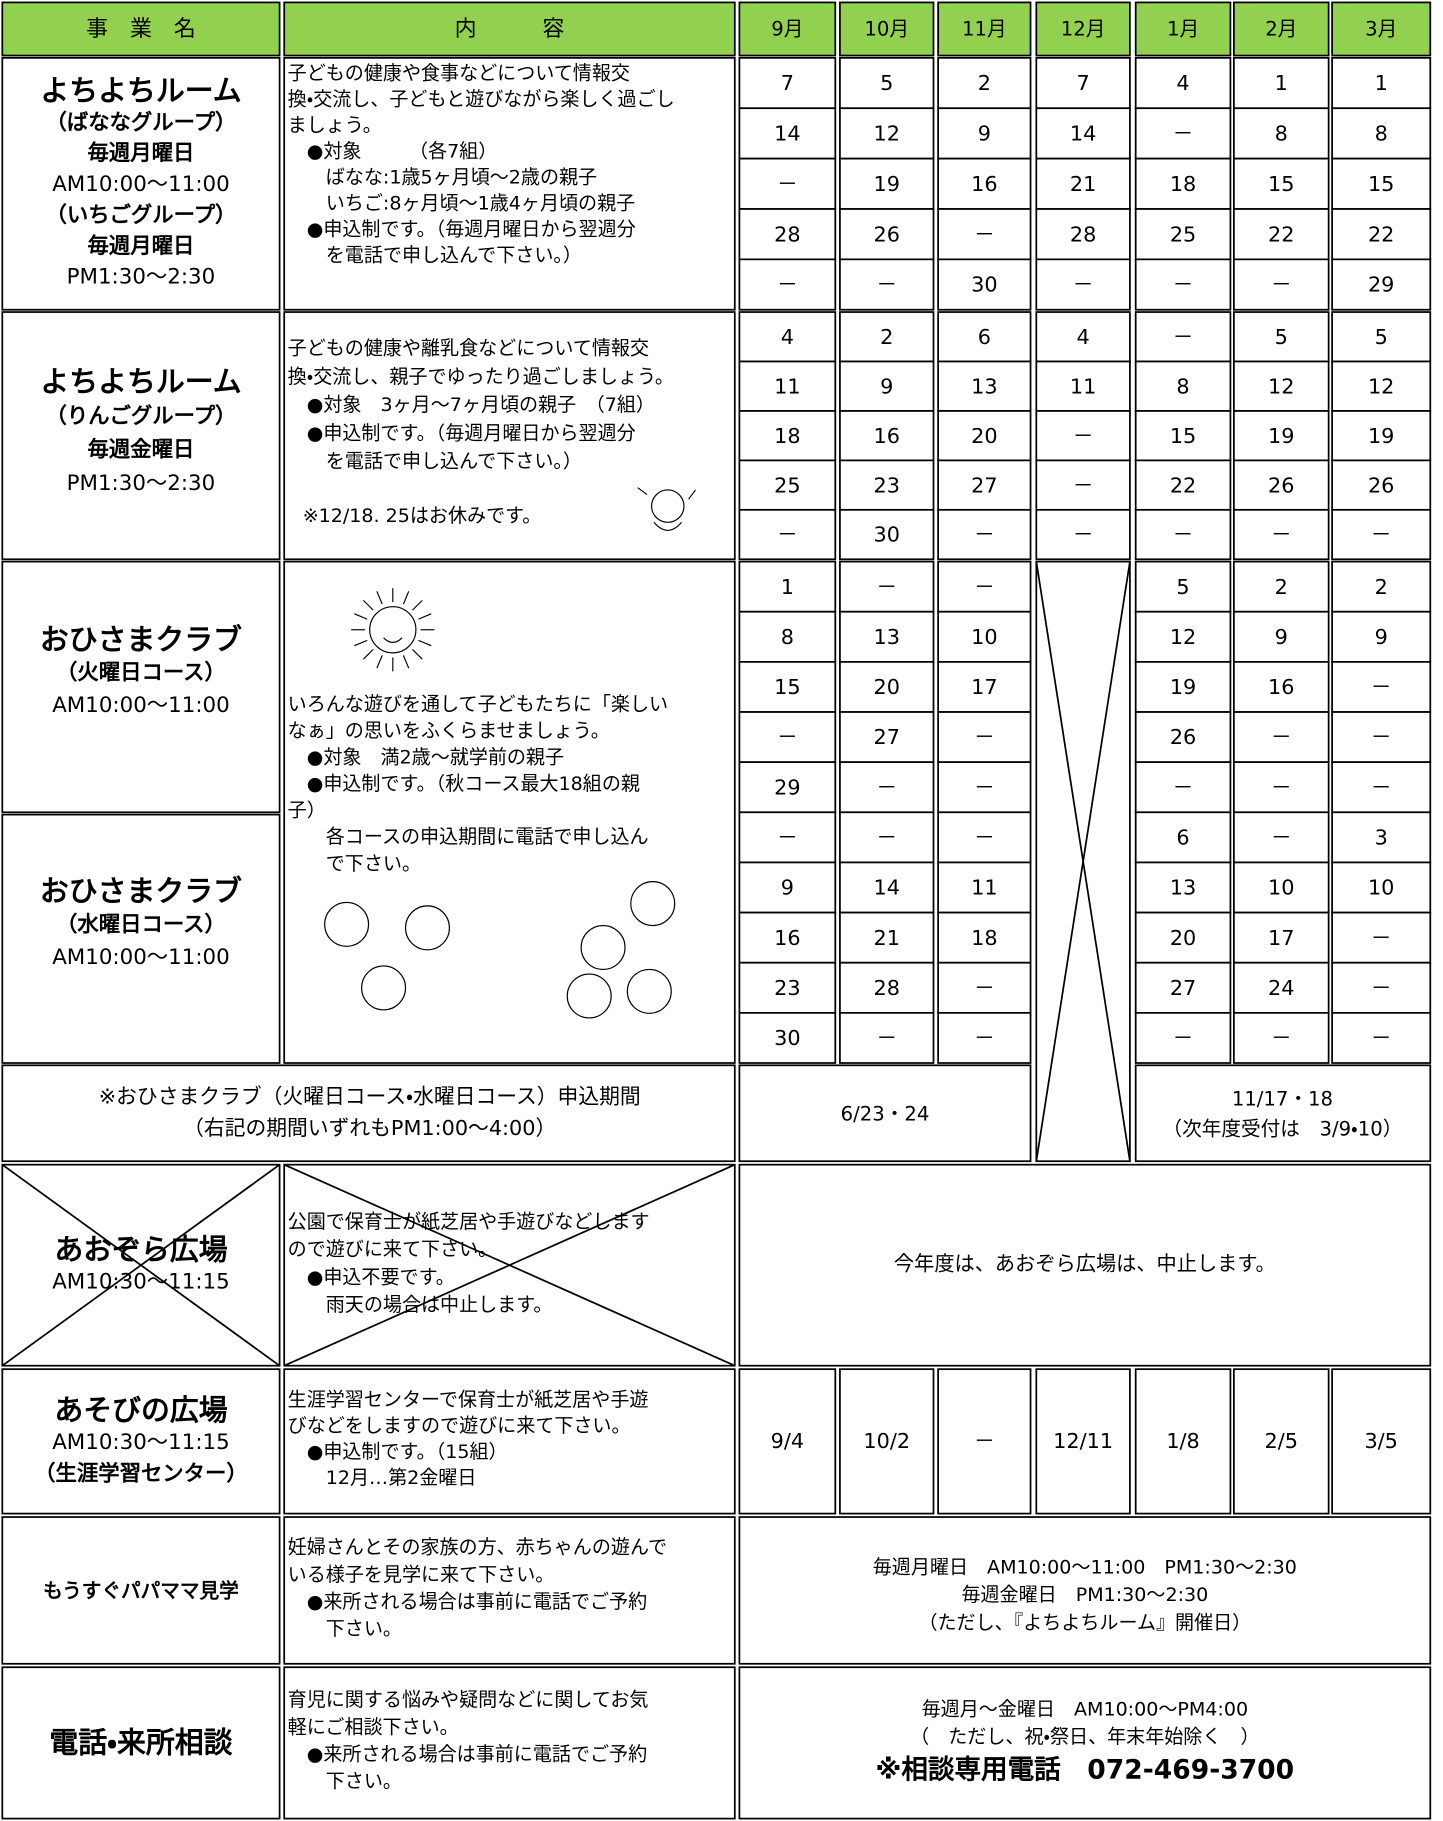 This screenshot has height=1821, width=1443. What do you see at coordinates (886, 134) in the screenshot?
I see `date-text: 12` at bounding box center [886, 134].